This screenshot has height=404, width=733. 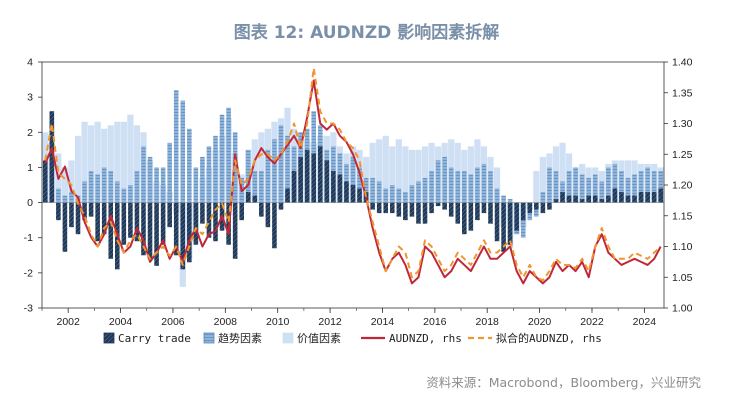 What do you see at coordinates (28, 238) in the screenshot?
I see `y-left-tick-label: -1` at bounding box center [28, 238].